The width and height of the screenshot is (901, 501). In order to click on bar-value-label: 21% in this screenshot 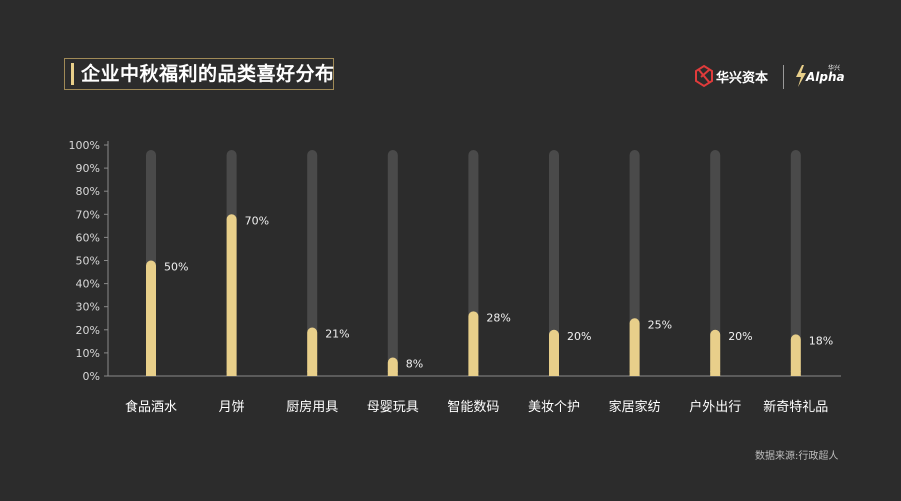, I will do `click(337, 333)`.